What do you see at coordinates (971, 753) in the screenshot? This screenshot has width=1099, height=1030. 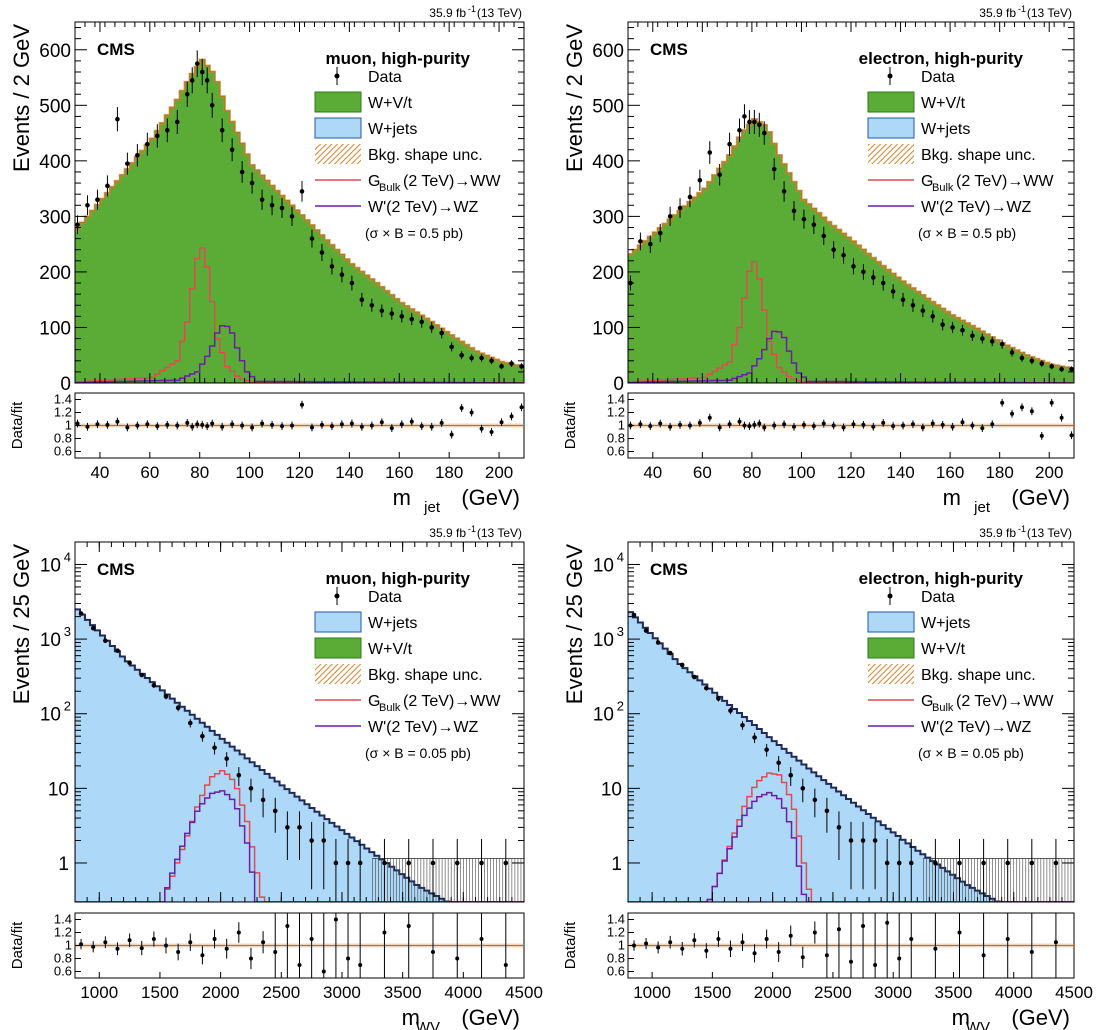 I see `legend-entry: (σ × B = 0.05 pb)` at bounding box center [971, 753].